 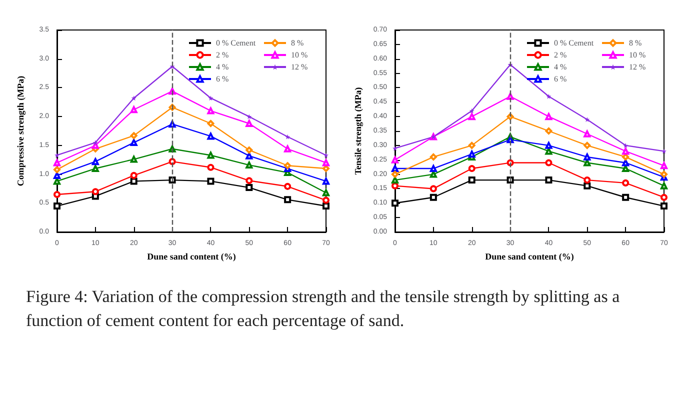 What do you see at coordinates (323, 309) in the screenshot?
I see `caption: Figure 4: Variation of the compression strength and the tensile strength by splitting as a function of cement content for each percentage of sand.` at bounding box center [323, 309].